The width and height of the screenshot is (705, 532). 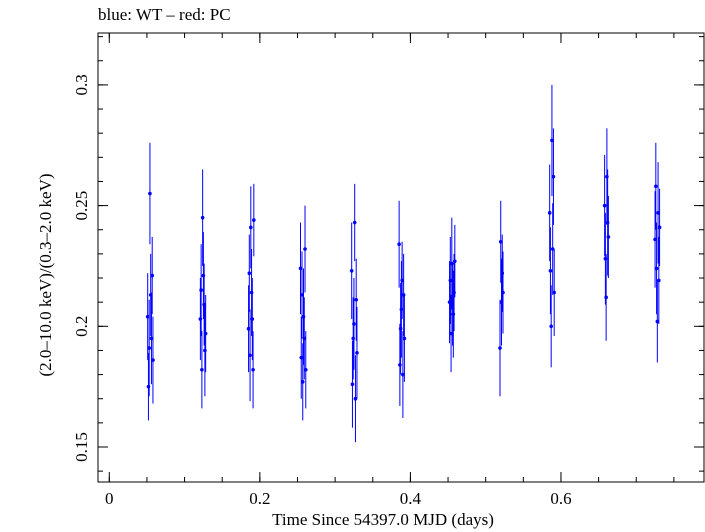 I want to click on x-tick-label: 0.6, so click(x=560, y=498).